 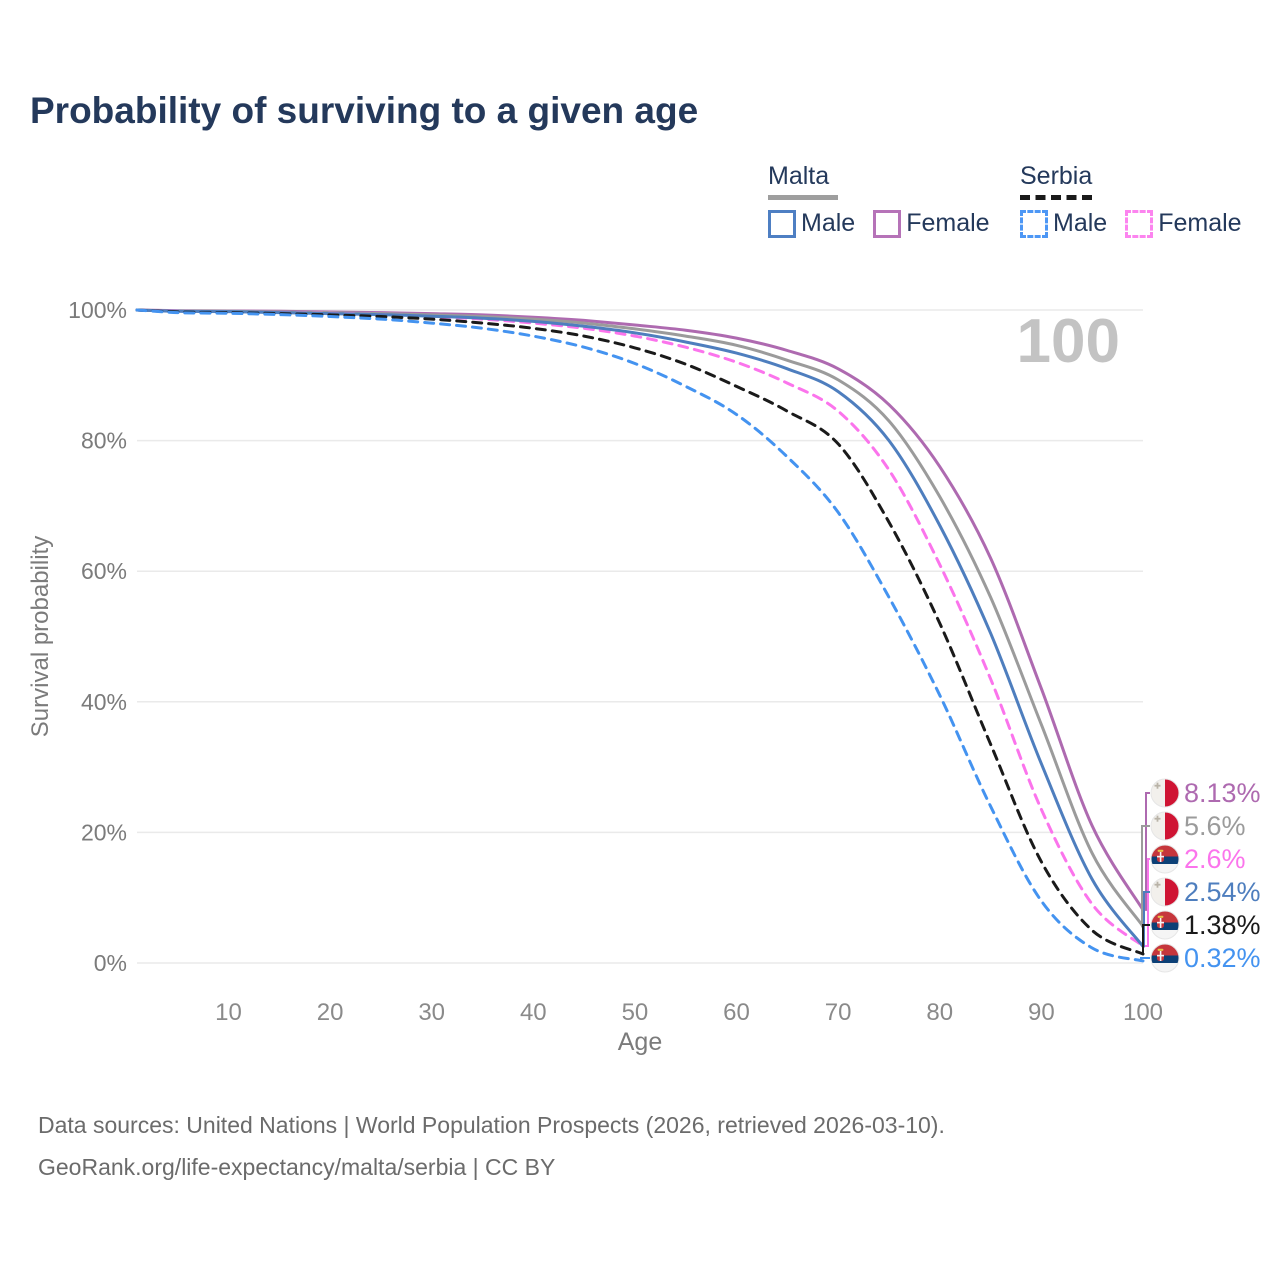 What do you see at coordinates (799, 176) in the screenshot?
I see `legend-group-title-malta: Malta` at bounding box center [799, 176].